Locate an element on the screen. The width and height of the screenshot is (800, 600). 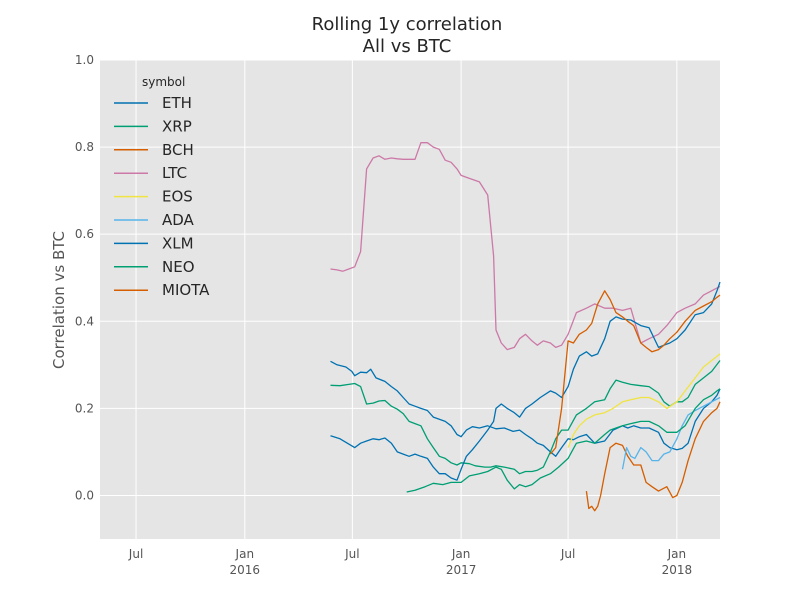
chart-subtitle: All vs BTC is located at coordinates (407, 46).